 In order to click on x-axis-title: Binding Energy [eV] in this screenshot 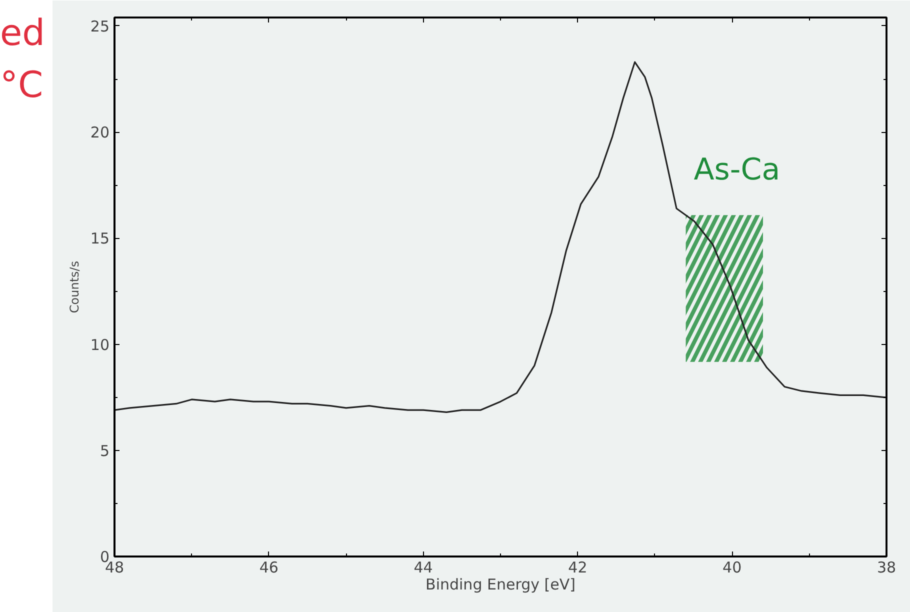, I will do `click(501, 585)`.